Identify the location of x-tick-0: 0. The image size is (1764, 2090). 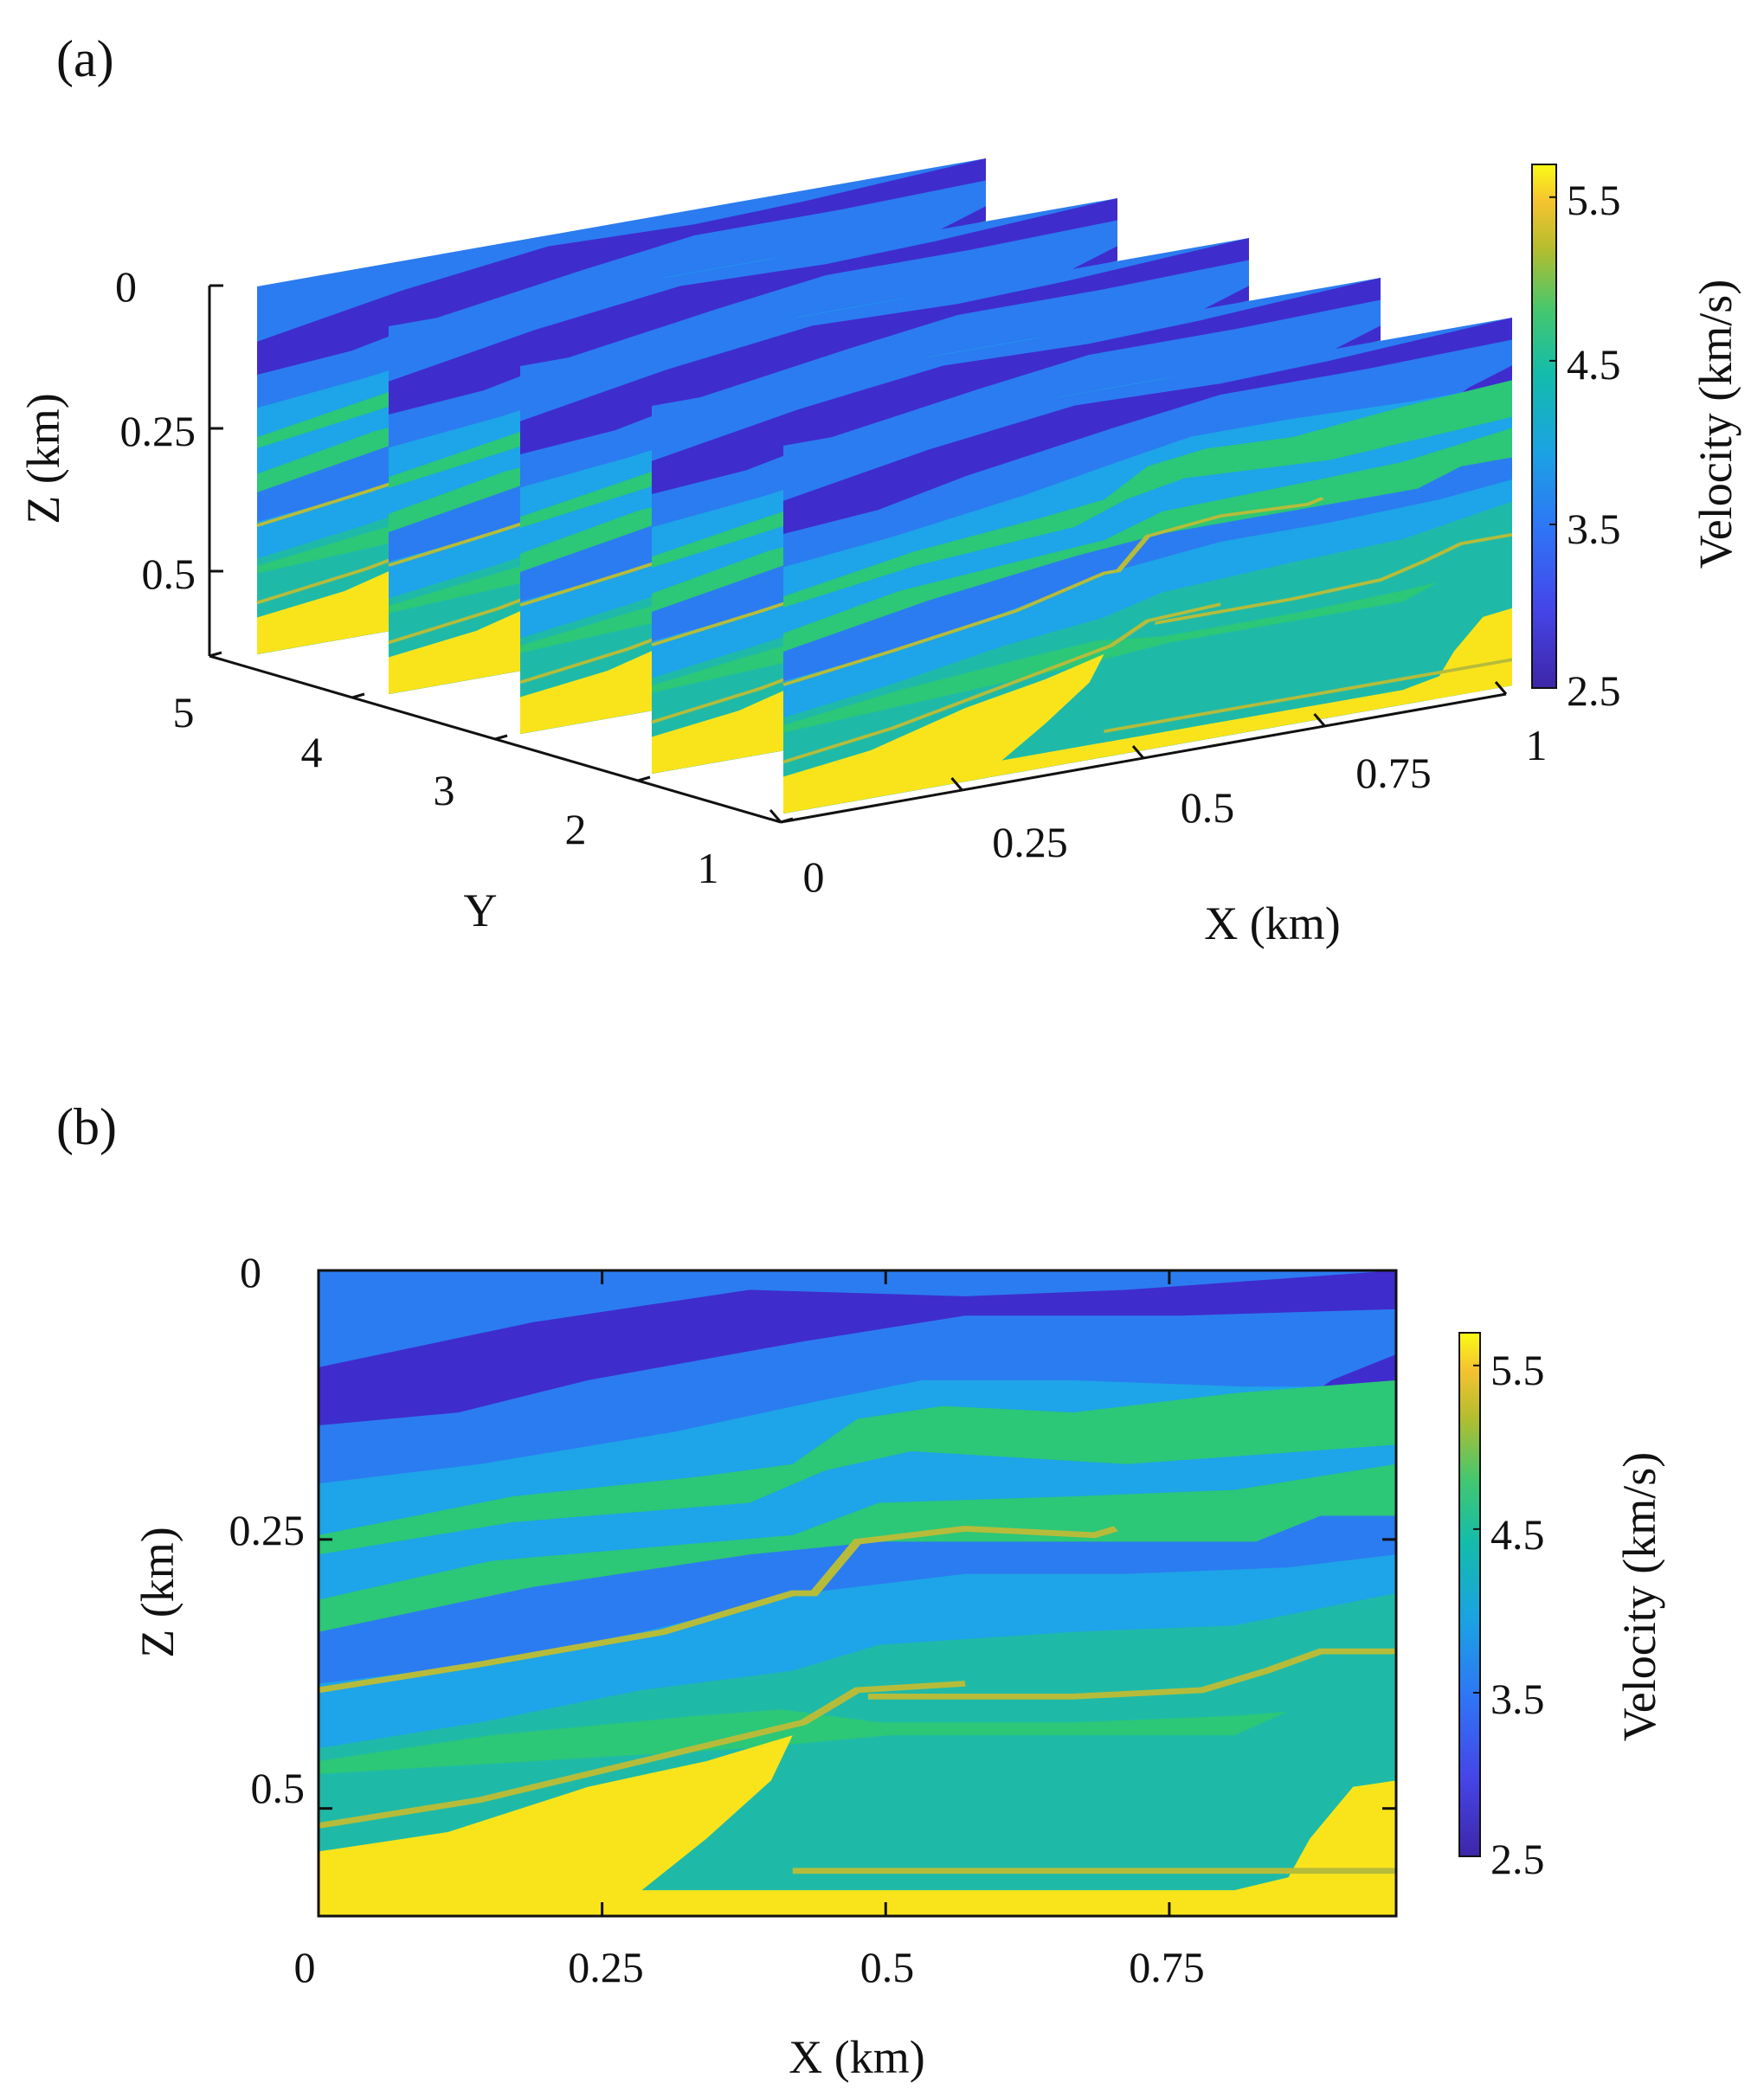
(814, 876).